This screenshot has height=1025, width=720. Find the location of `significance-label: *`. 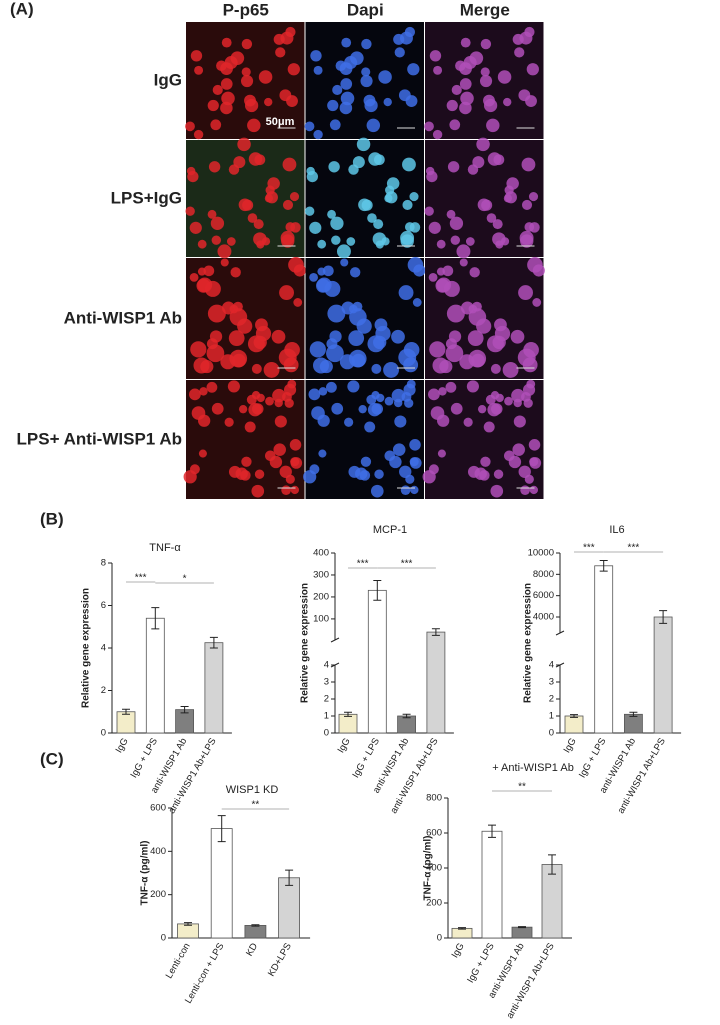

significance-label: * is located at coordinates (185, 579).